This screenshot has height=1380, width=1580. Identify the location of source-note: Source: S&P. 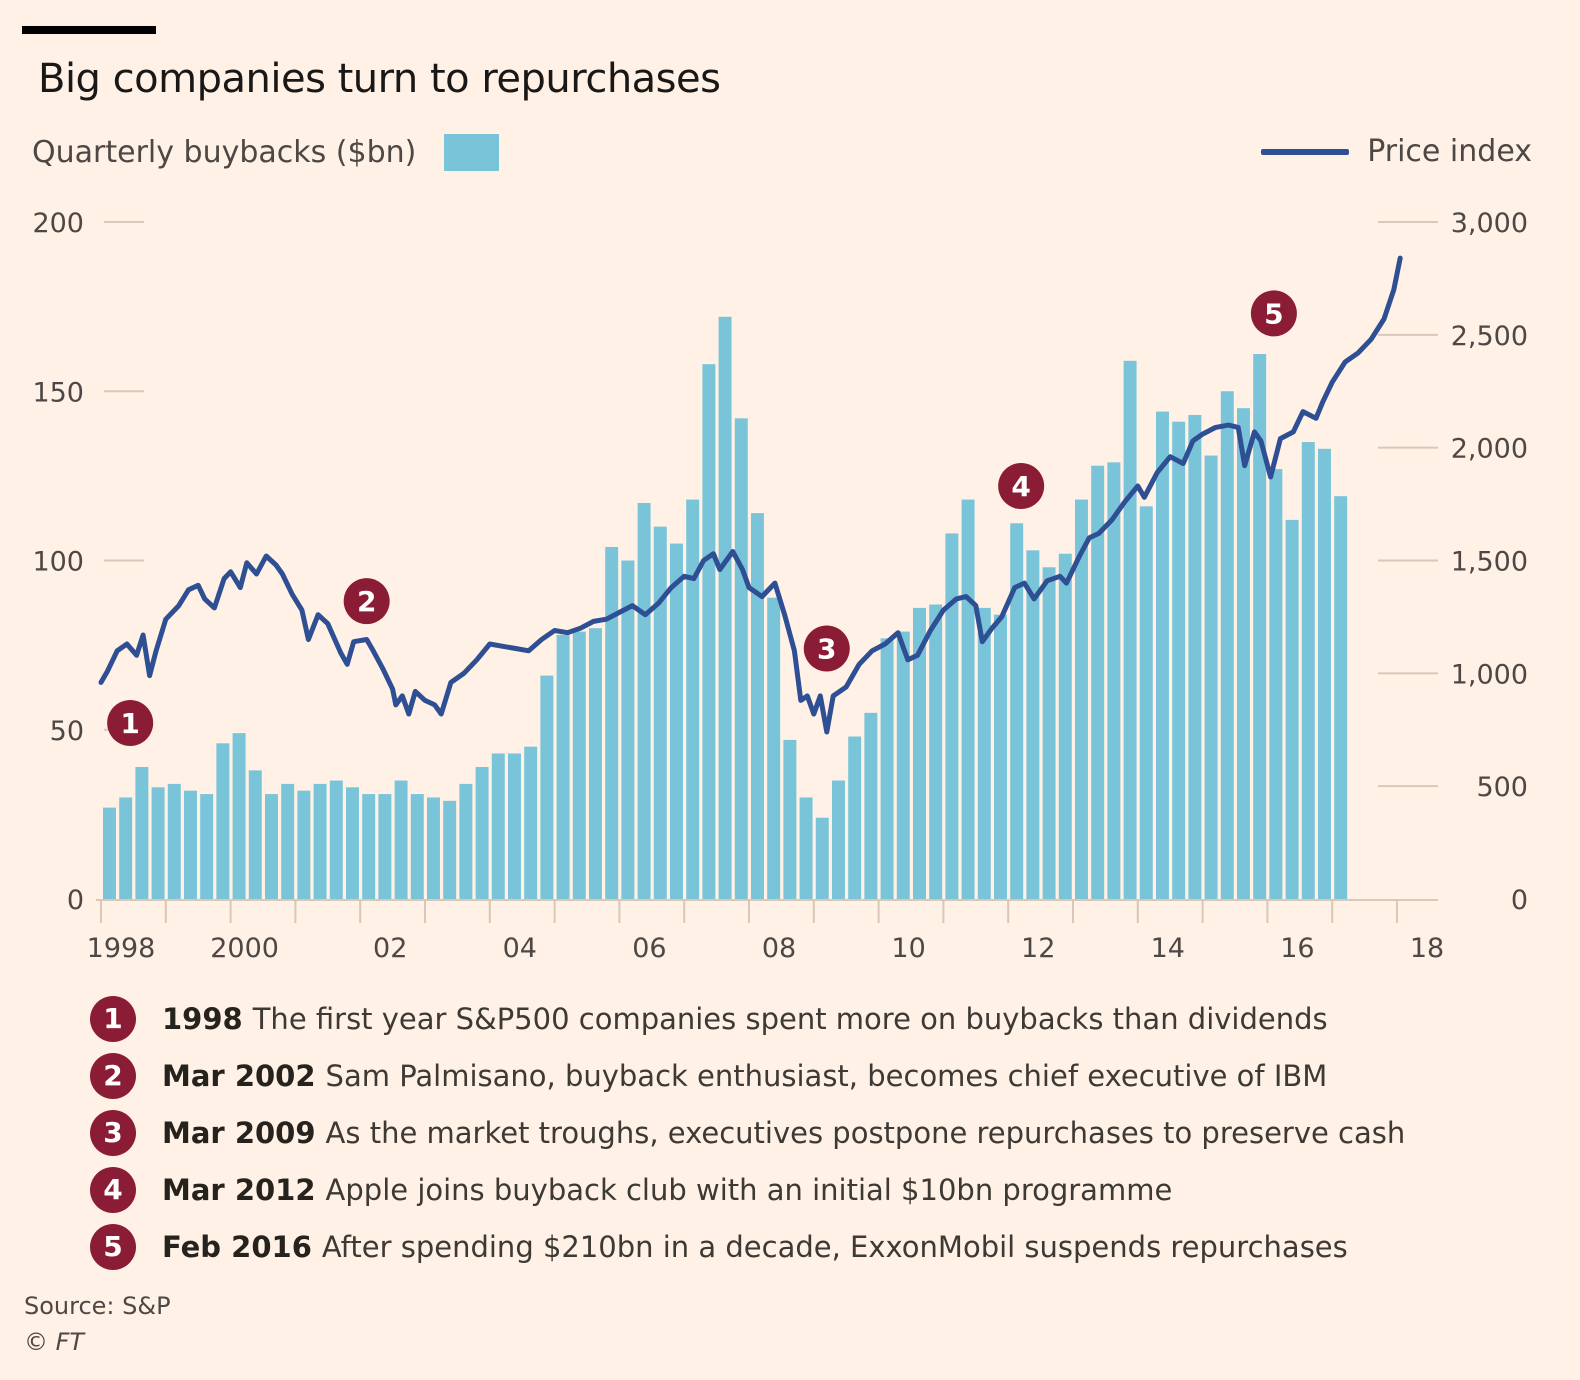
(97, 1306).